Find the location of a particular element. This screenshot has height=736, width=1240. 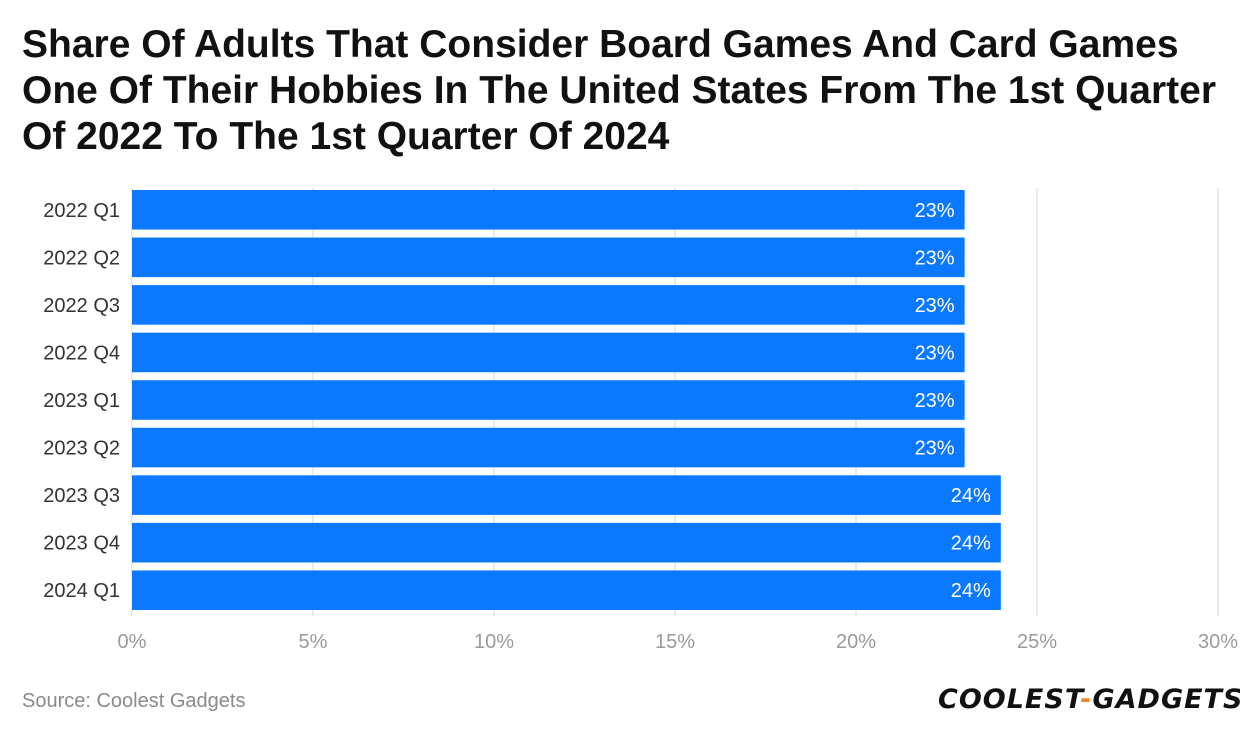

brand-logo: COOLEST-GADGETS is located at coordinates (1089, 699).